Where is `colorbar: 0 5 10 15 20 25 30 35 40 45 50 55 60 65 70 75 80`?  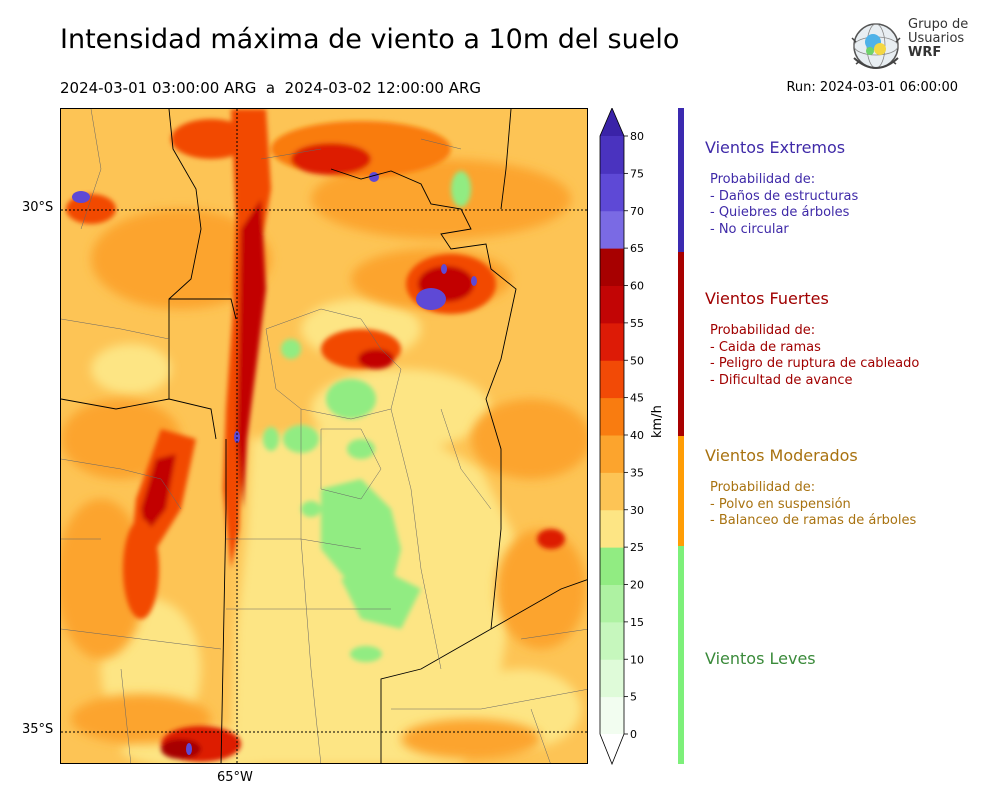 colorbar: 0 5 10 15 20 25 30 35 40 45 50 55 60 65 70 75 80 is located at coordinates (621, 437).